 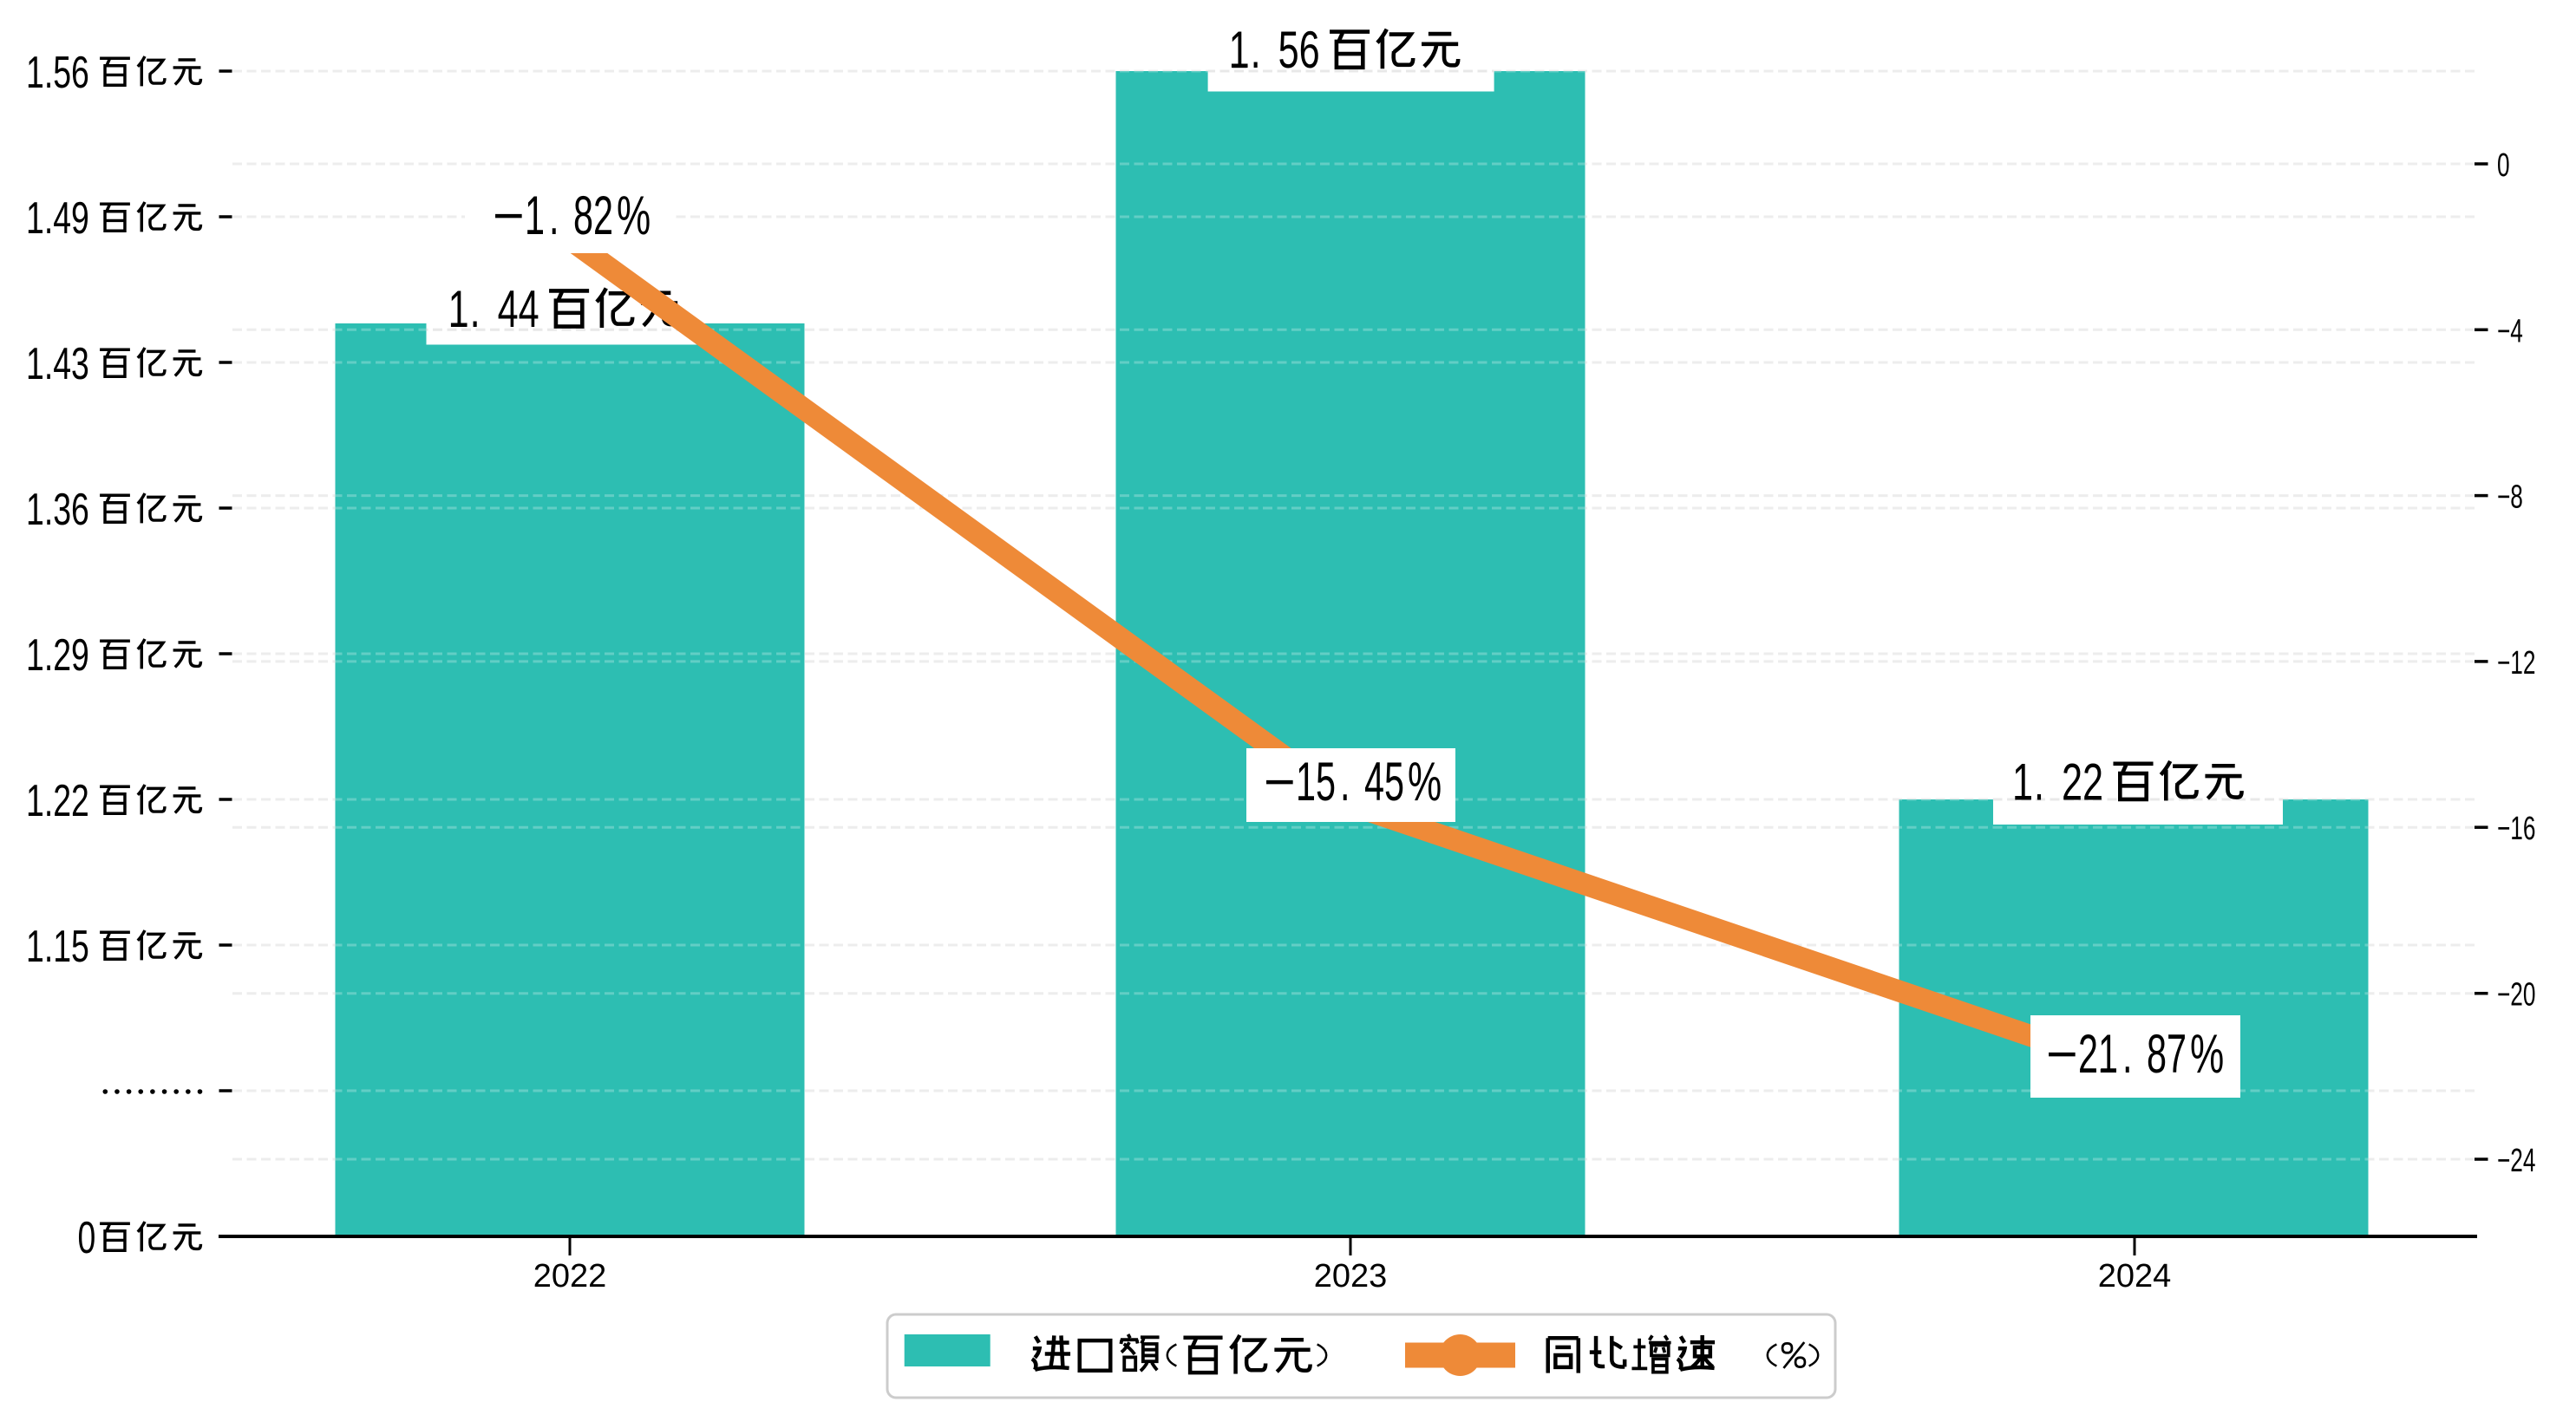 What do you see at coordinates (57, 72) in the screenshot?
I see `svg-text: 1.56` at bounding box center [57, 72].